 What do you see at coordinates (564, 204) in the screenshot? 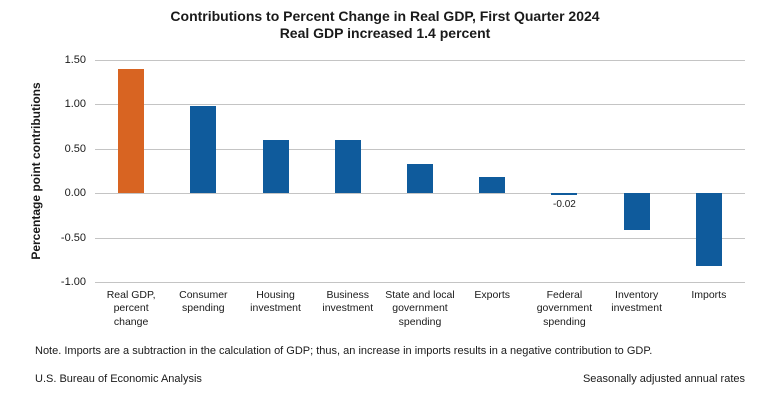
I see `bar-data-label: -0.02` at bounding box center [564, 204].